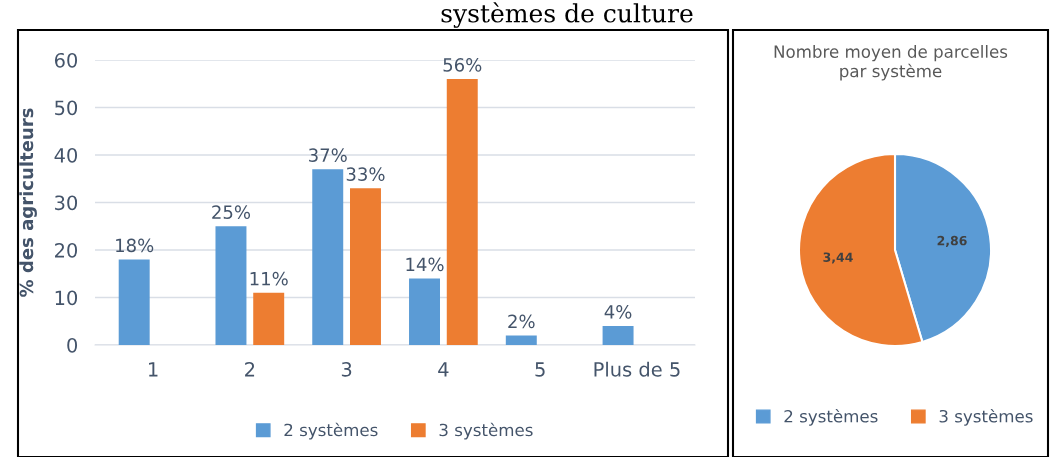 The width and height of the screenshot is (1050, 457). What do you see at coordinates (540, 369) in the screenshot?
I see `x-tick-label: 5` at bounding box center [540, 369].